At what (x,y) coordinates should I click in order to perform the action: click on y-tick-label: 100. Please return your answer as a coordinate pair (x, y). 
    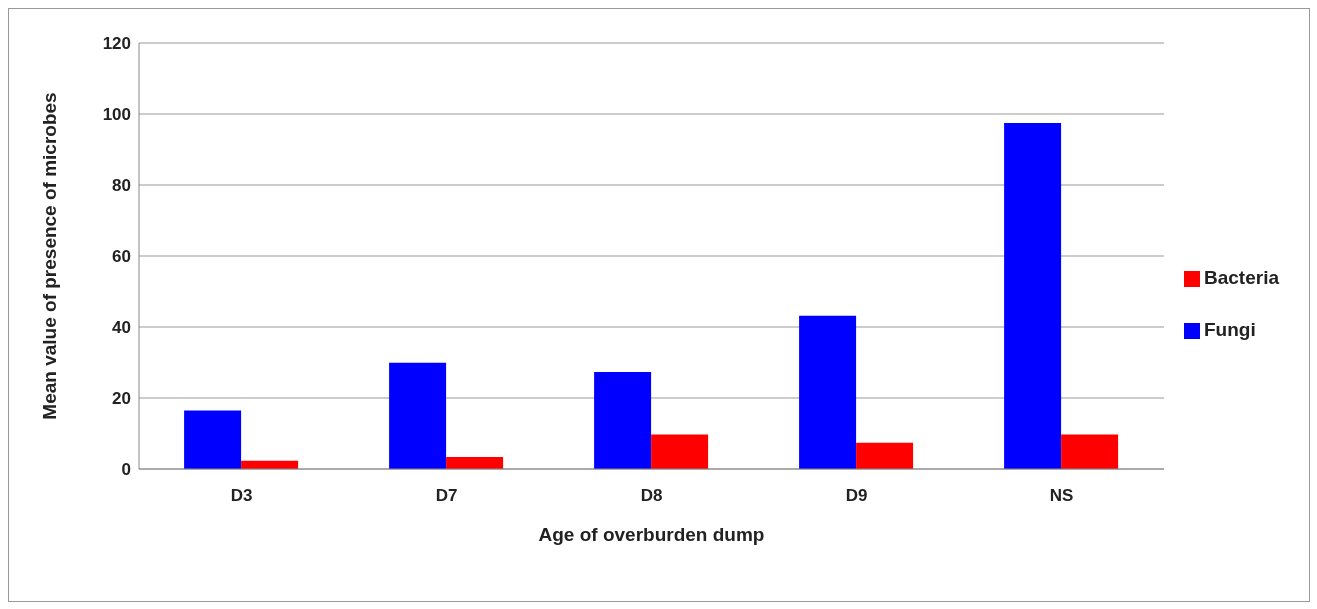
    Looking at the image, I should click on (116, 115).